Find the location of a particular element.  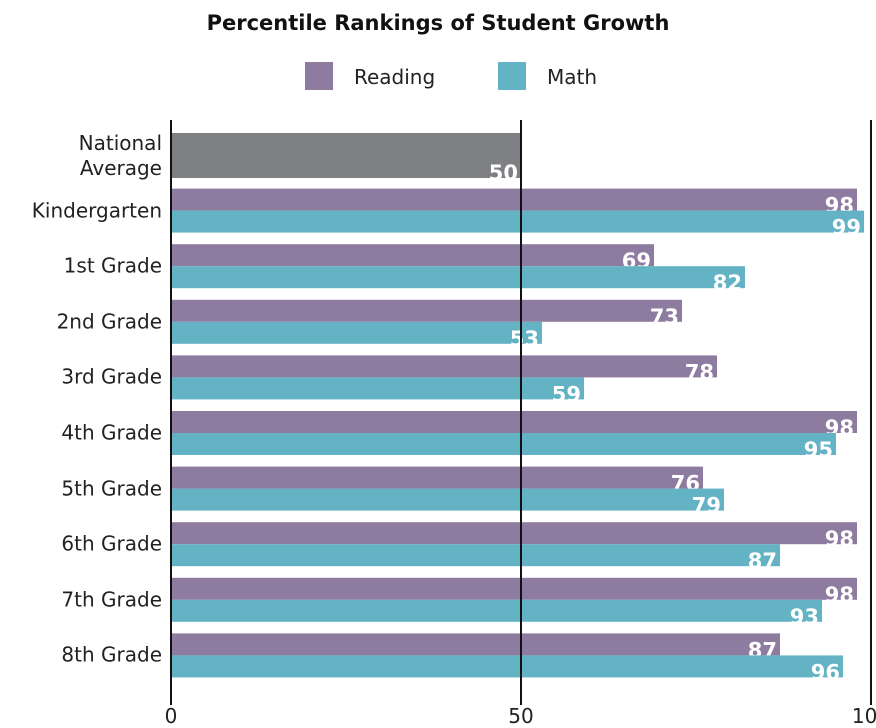

legend-label: Reading is located at coordinates (394, 77).